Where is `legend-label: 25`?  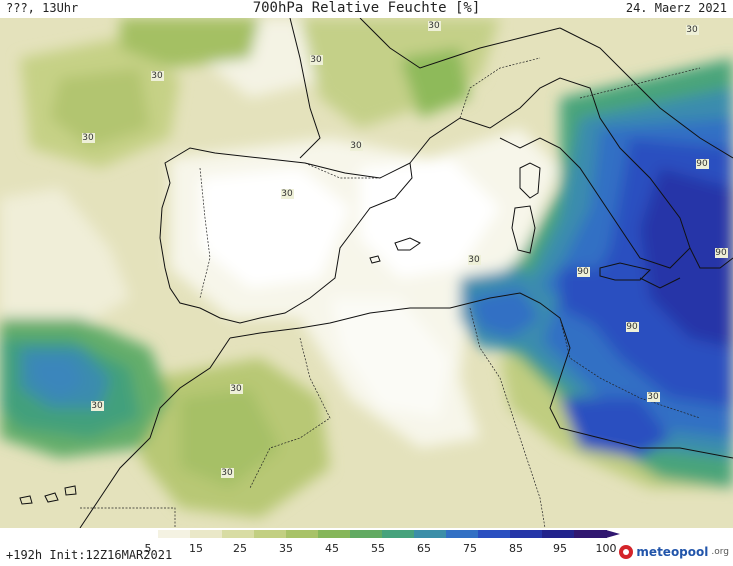
legend-label: 25 is located at coordinates (240, 548).